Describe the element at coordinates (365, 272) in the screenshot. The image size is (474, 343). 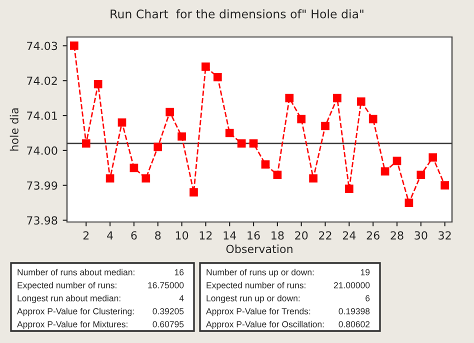
I see `text: 19` at that location.